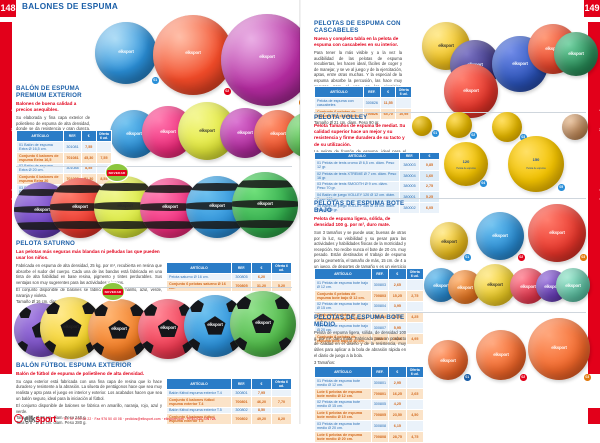 Image resolution: width=600 pixels, height=443 pixels. I want to click on section-title: PELOTA SATURNO, so click(89, 243).